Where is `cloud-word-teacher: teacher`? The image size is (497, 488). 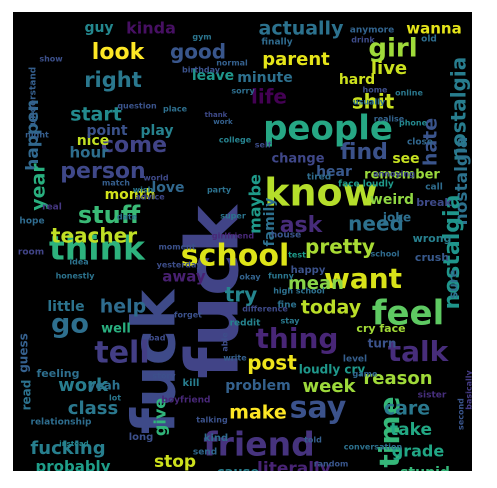 cloud-word-teacher: teacher is located at coordinates (94, 236).